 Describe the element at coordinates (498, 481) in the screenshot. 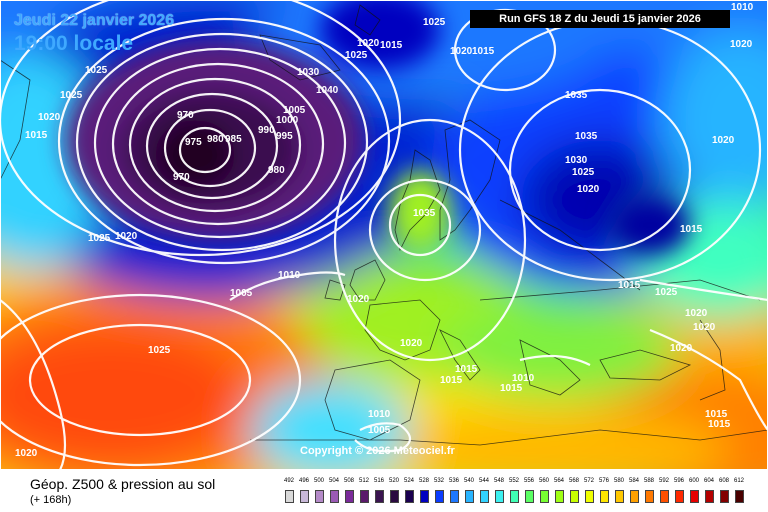

I see `legend-value: 548` at that location.